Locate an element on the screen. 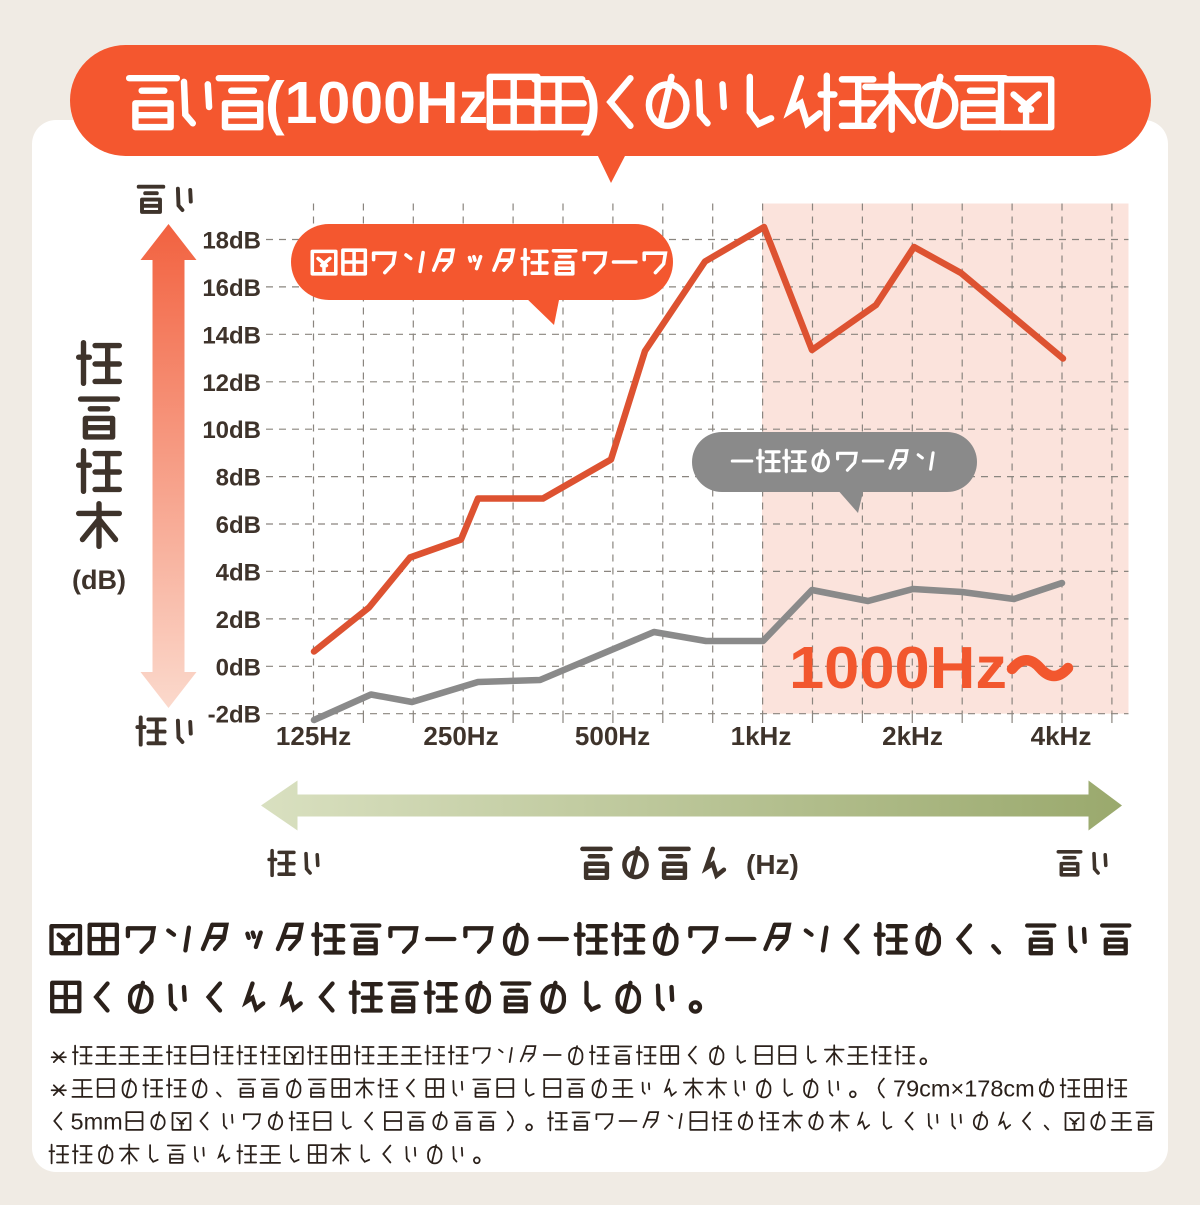 The width and height of the screenshot is (1200, 1205). svg-text: 14dB is located at coordinates (231, 335).